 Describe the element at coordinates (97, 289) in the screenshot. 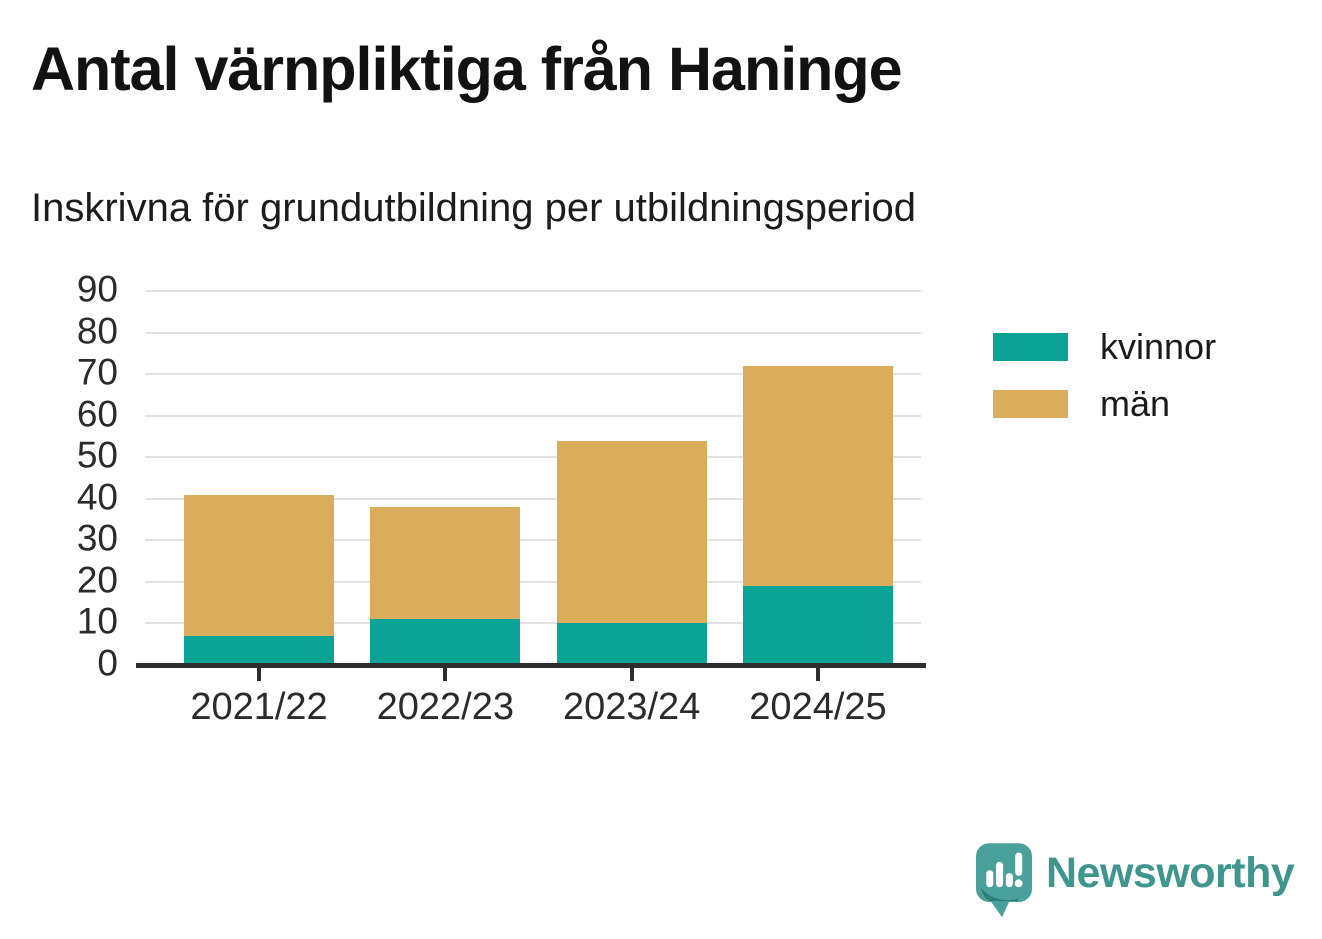

I see `y-tick-label: 90` at that location.